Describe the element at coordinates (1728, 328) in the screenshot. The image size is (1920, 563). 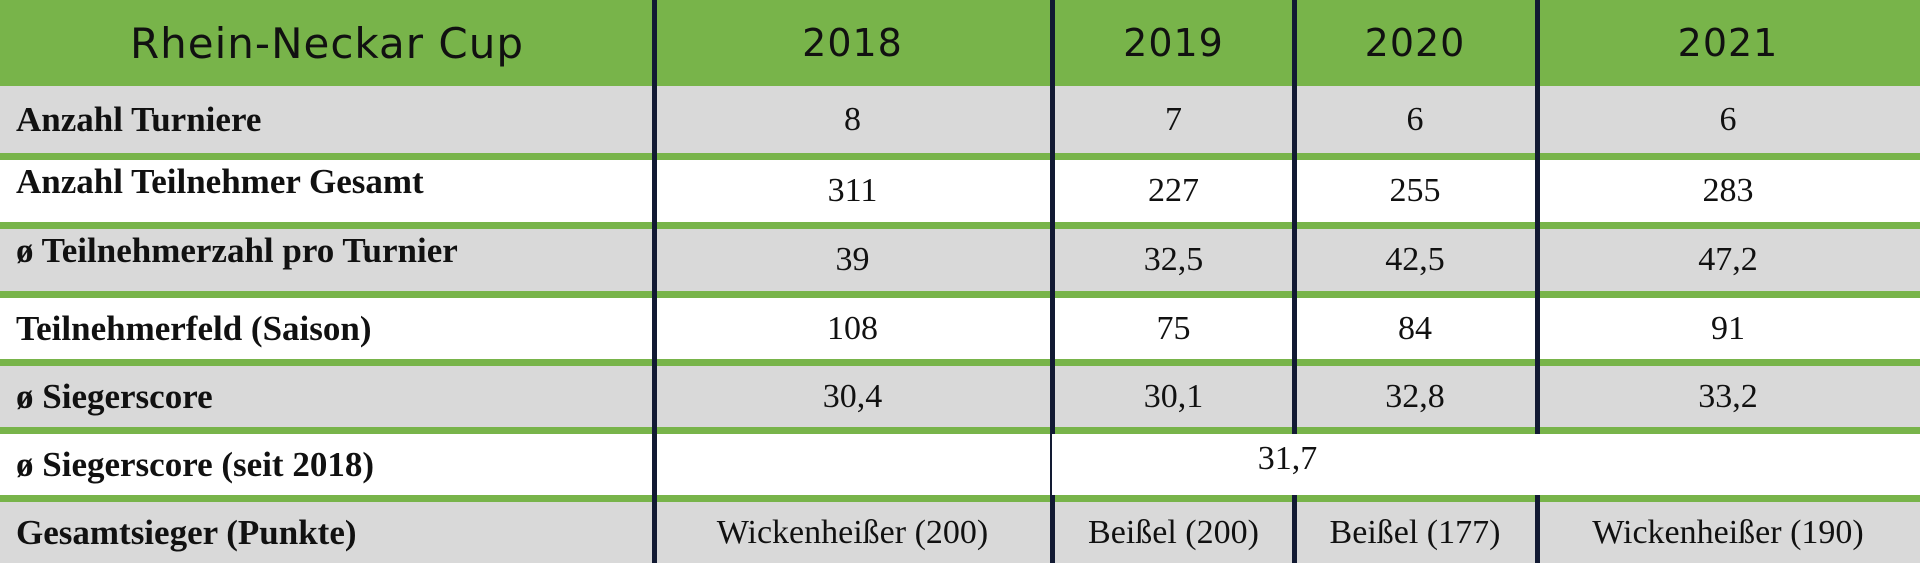
I see `table-cell: 91` at that location.